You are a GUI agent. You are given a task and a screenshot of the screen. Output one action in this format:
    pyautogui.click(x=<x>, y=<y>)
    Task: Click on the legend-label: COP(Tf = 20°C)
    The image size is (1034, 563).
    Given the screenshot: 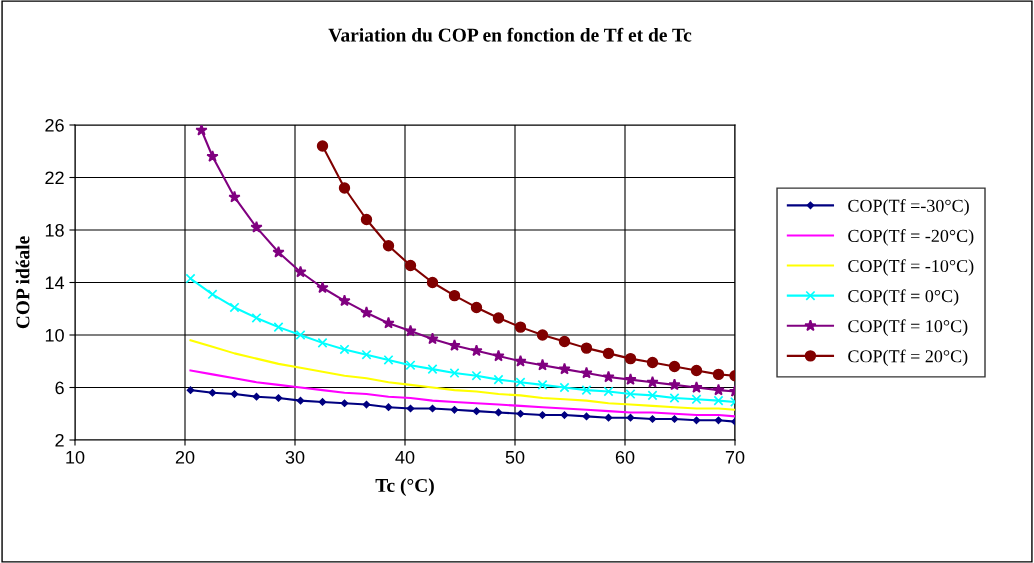 What is the action you would take?
    pyautogui.click(x=908, y=358)
    